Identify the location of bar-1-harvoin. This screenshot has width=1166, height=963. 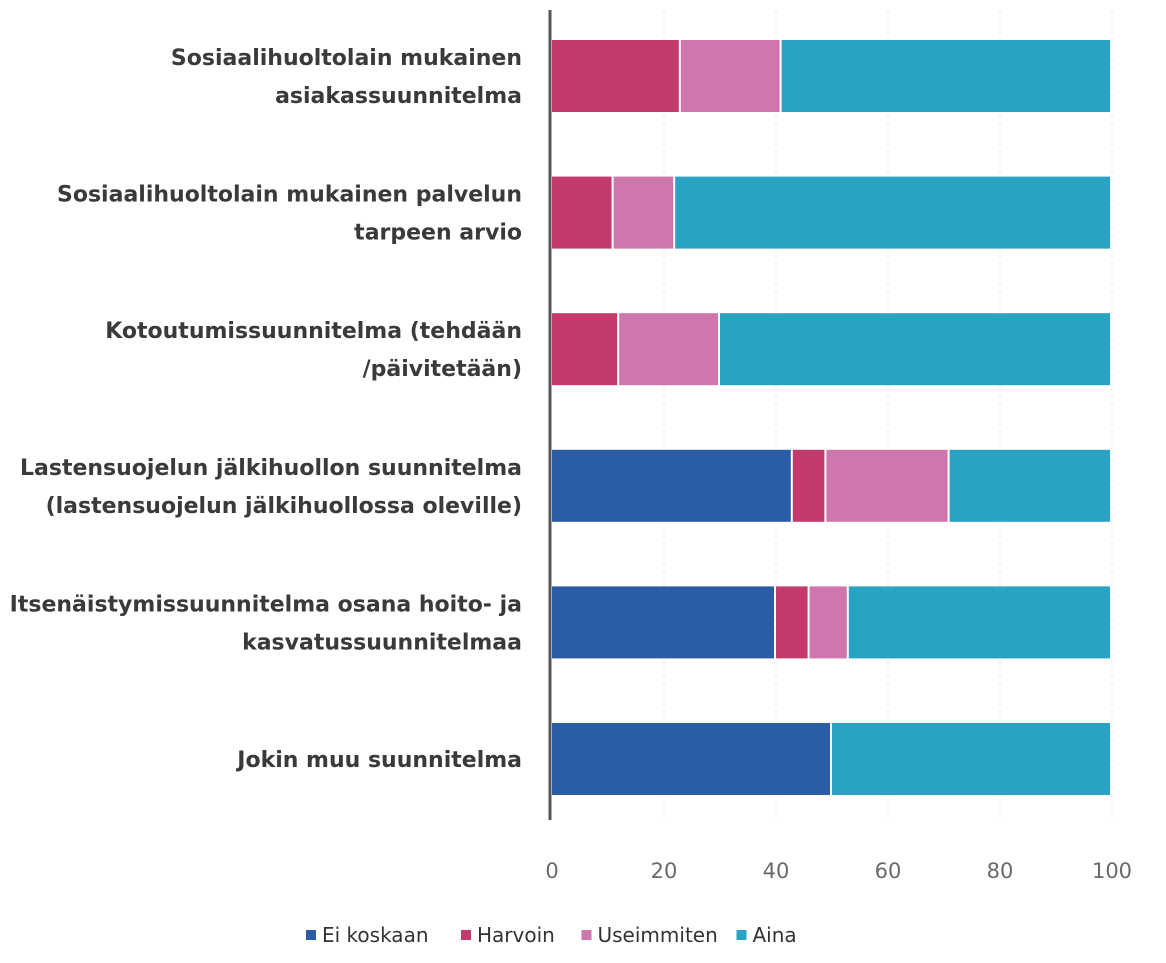
(615, 76).